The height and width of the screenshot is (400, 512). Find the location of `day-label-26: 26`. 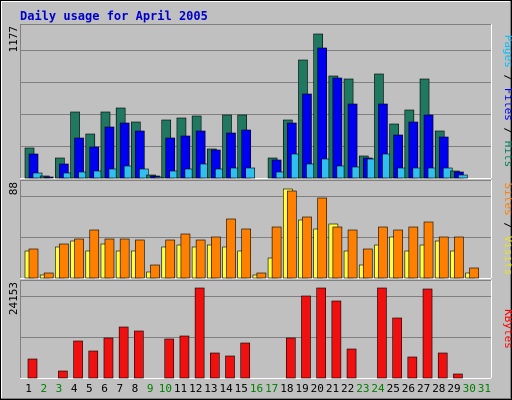

day-label-26: 26 is located at coordinates (408, 388).